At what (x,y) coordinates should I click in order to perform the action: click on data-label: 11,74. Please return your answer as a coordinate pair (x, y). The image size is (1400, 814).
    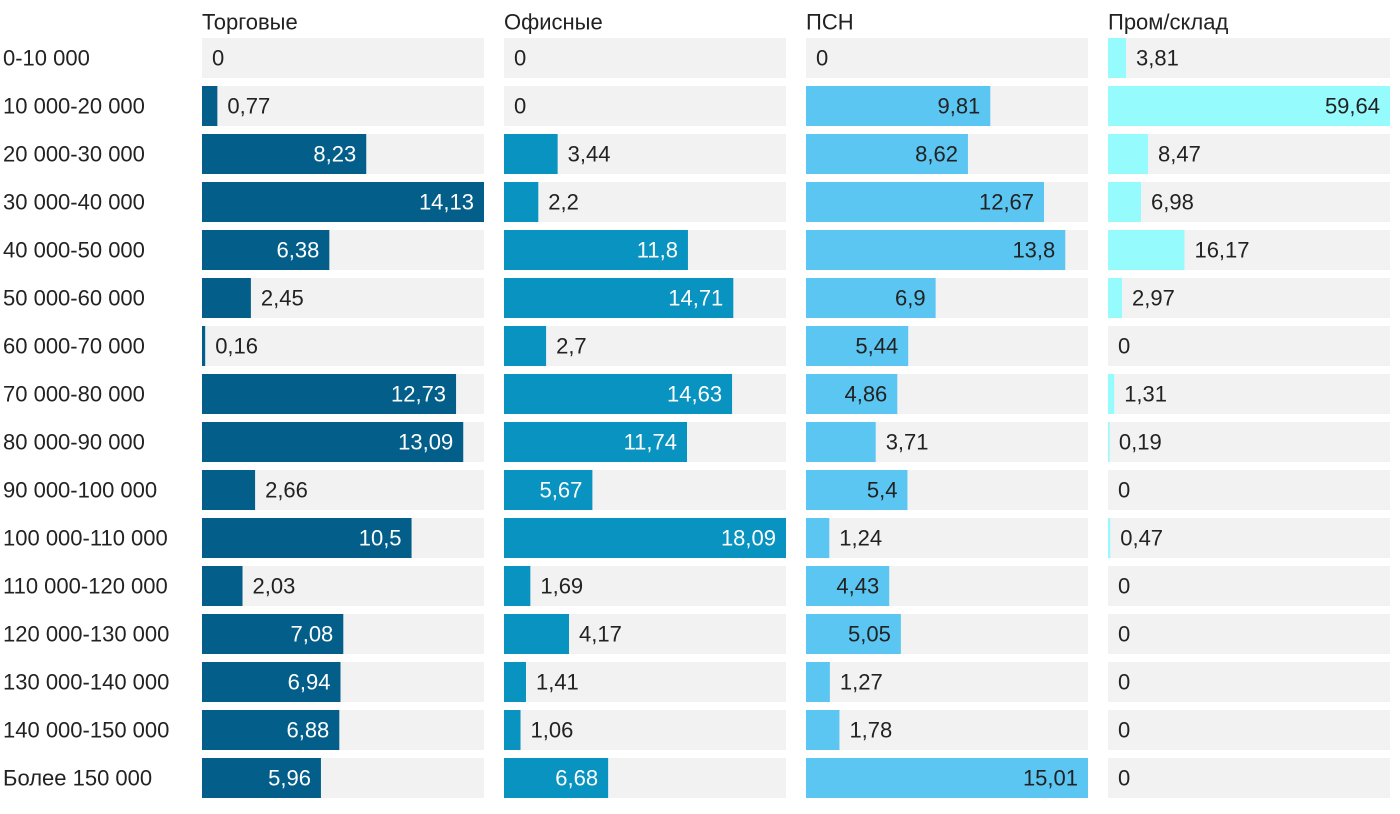
    Looking at the image, I should click on (650, 442).